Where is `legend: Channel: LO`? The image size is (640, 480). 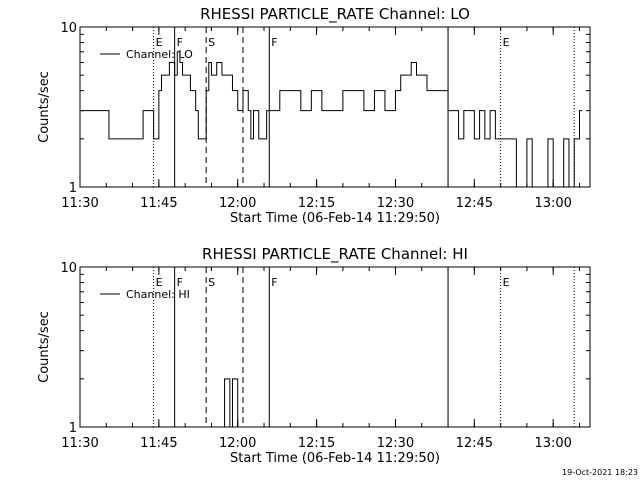
legend: Channel: LO is located at coordinates (146, 54).